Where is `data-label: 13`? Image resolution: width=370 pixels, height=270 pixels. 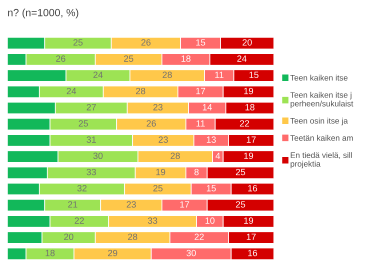 data-label: 13 is located at coordinates (211, 139).